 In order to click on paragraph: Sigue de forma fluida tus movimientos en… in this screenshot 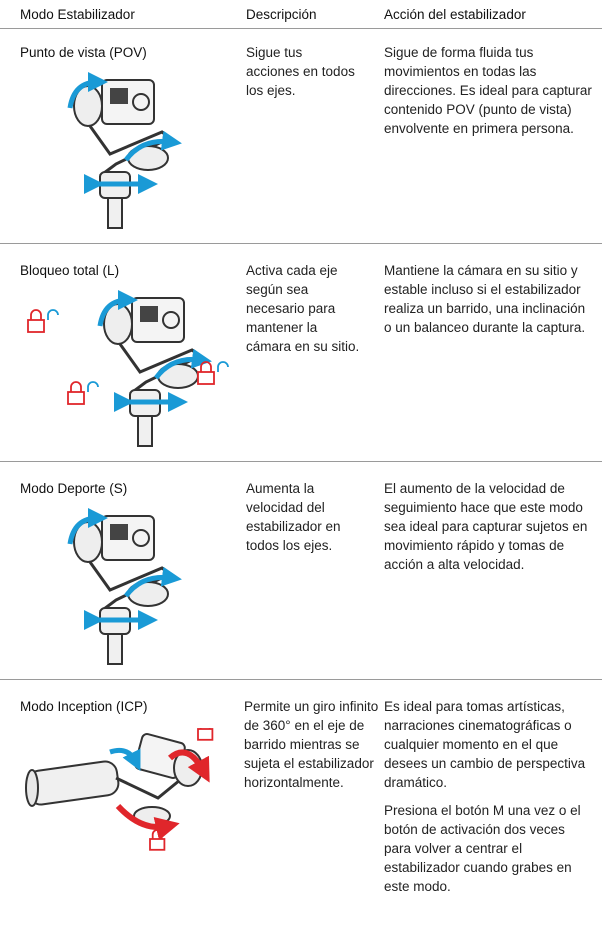, I will do `click(488, 90)`.